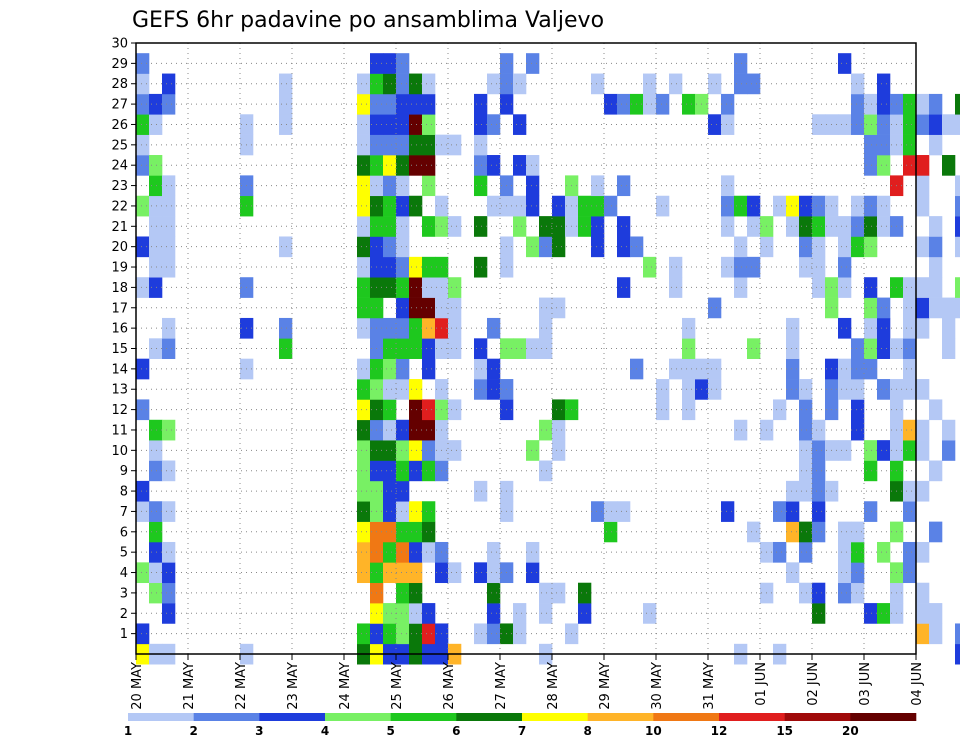  I want to click on y-tick-label: 8, so click(124, 492).